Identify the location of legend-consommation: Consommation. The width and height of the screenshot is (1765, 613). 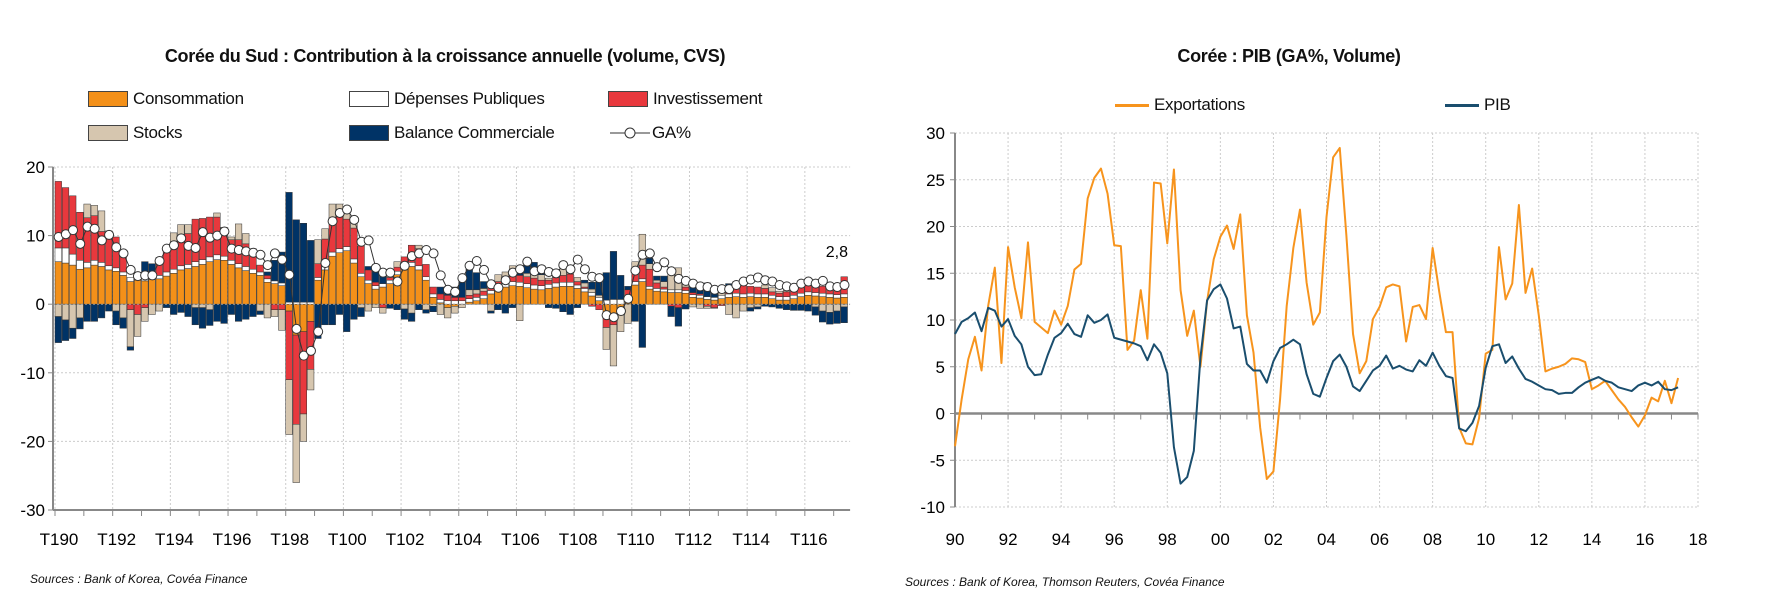
(166, 99).